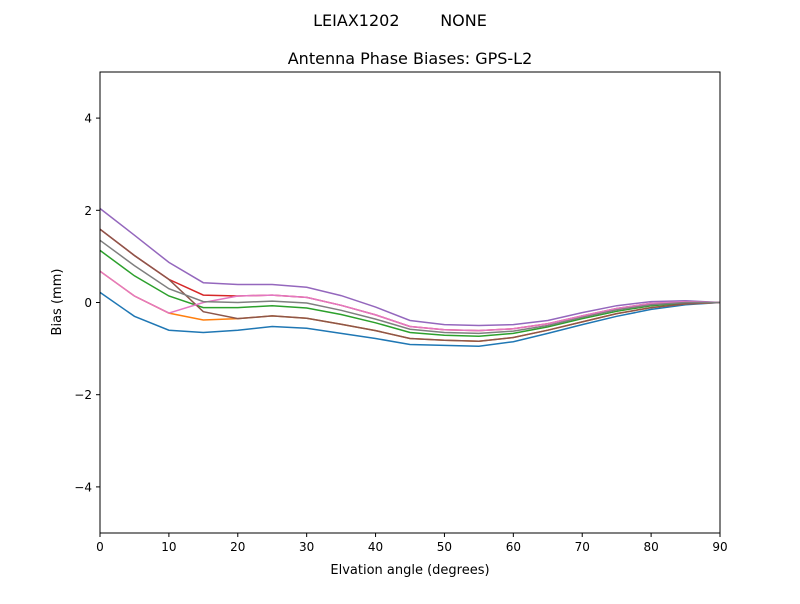  What do you see at coordinates (306, 547) in the screenshot?
I see `x-tick-label: 30` at bounding box center [306, 547].